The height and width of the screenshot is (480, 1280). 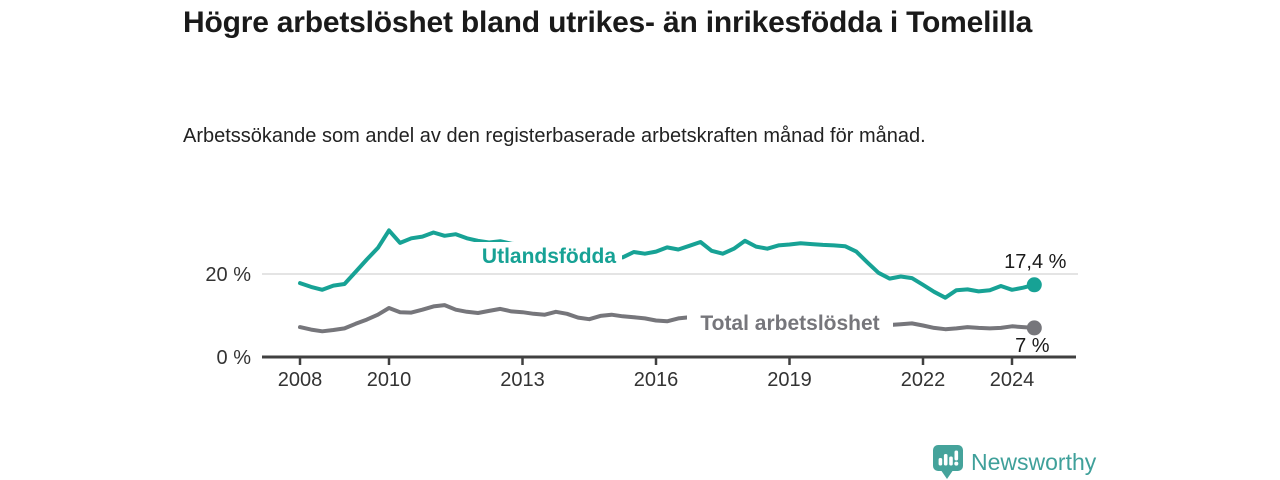 I want to click on newsworthy-wordmark: Newsworthy, so click(x=1034, y=461).